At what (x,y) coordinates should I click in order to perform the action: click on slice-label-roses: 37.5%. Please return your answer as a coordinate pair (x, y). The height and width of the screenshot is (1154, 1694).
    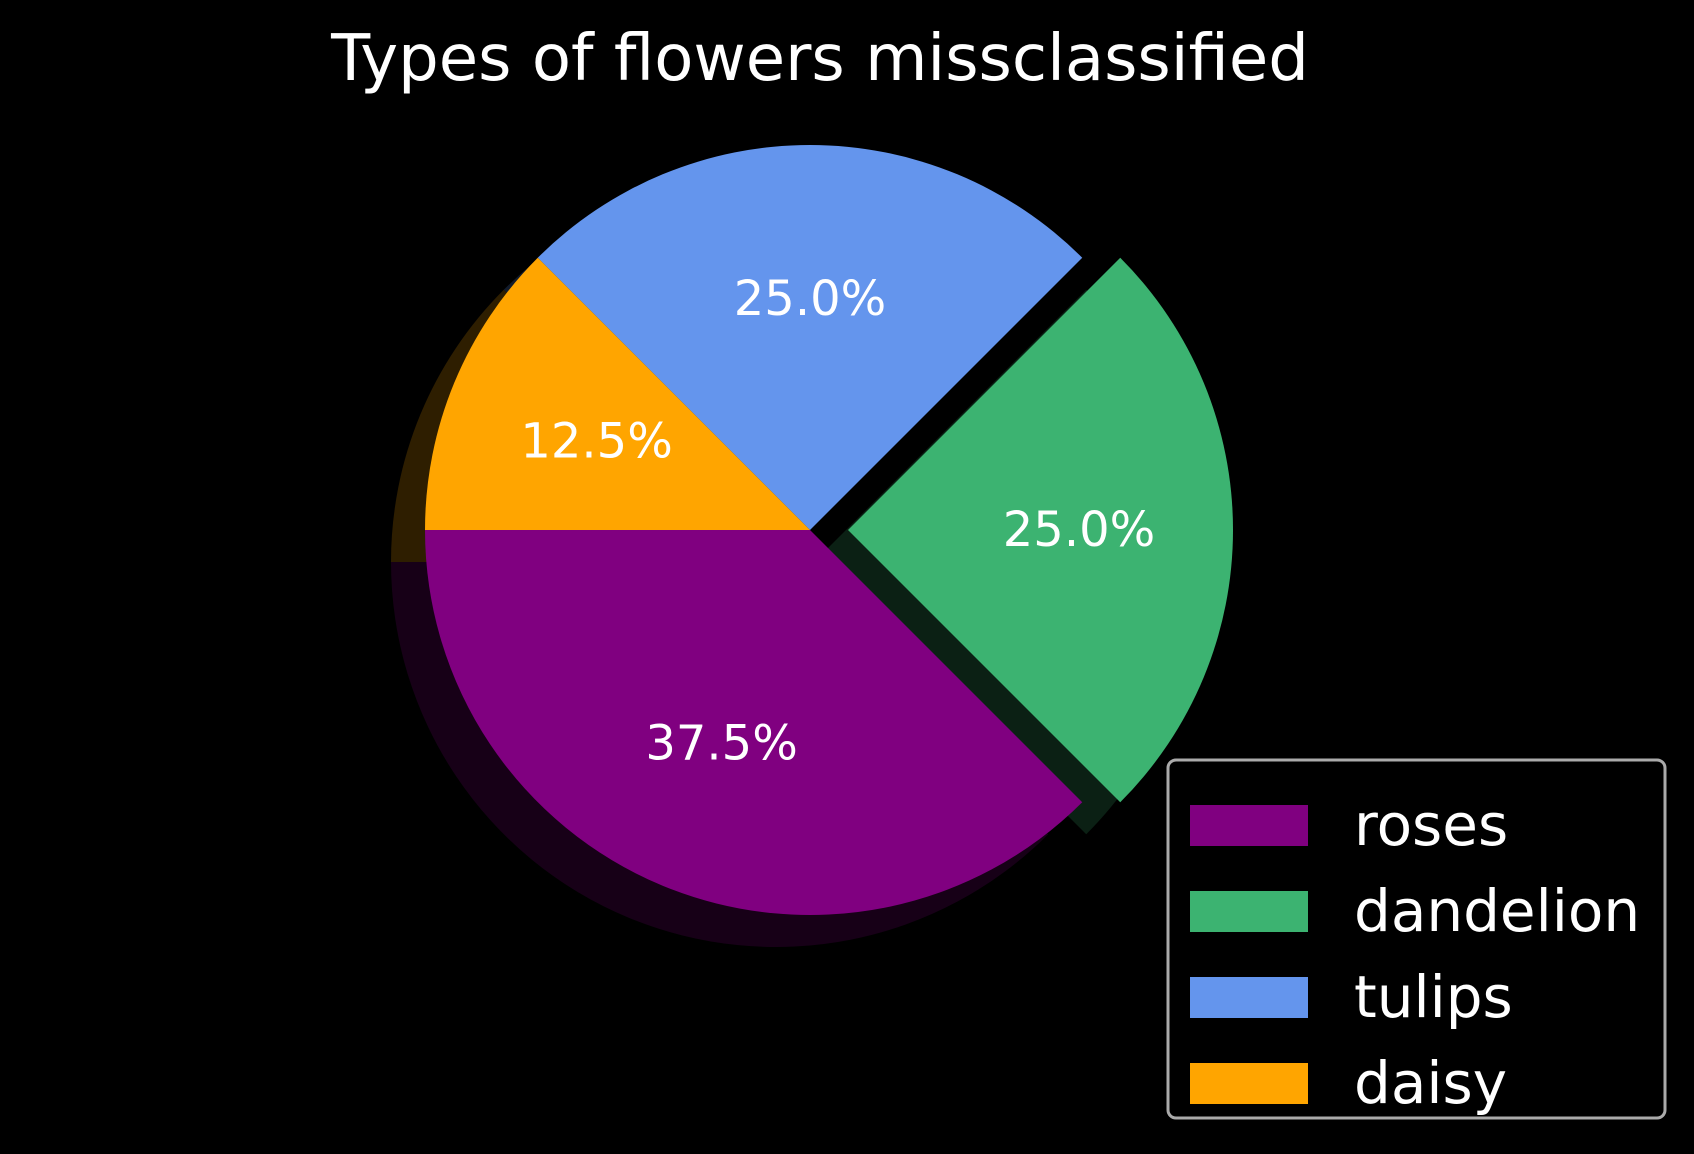
    Looking at the image, I should click on (721, 743).